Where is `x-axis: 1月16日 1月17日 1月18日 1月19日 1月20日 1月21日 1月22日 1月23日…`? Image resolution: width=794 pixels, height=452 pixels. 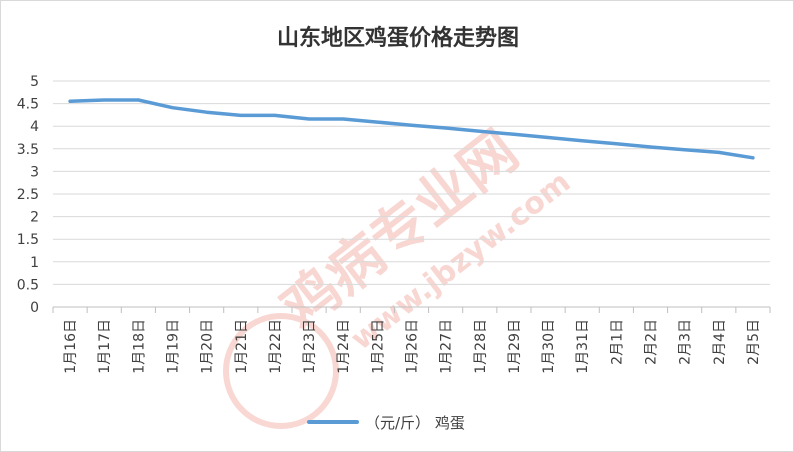
x-axis: 1月16日 1月17日 1月18日 1月19日 1月20日 1月21日 1月22日 1月23日… is located at coordinates (411, 340).